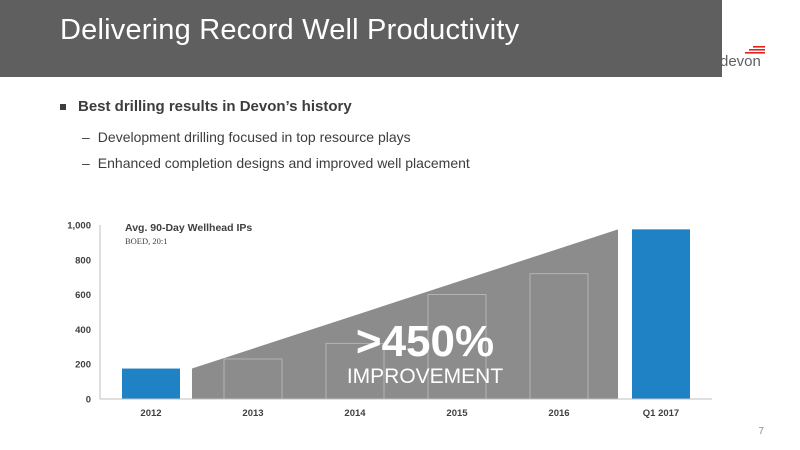 The image size is (800, 450). Describe the element at coordinates (425, 376) in the screenshot. I see `improvement-label: IMPROVEMENT` at that location.